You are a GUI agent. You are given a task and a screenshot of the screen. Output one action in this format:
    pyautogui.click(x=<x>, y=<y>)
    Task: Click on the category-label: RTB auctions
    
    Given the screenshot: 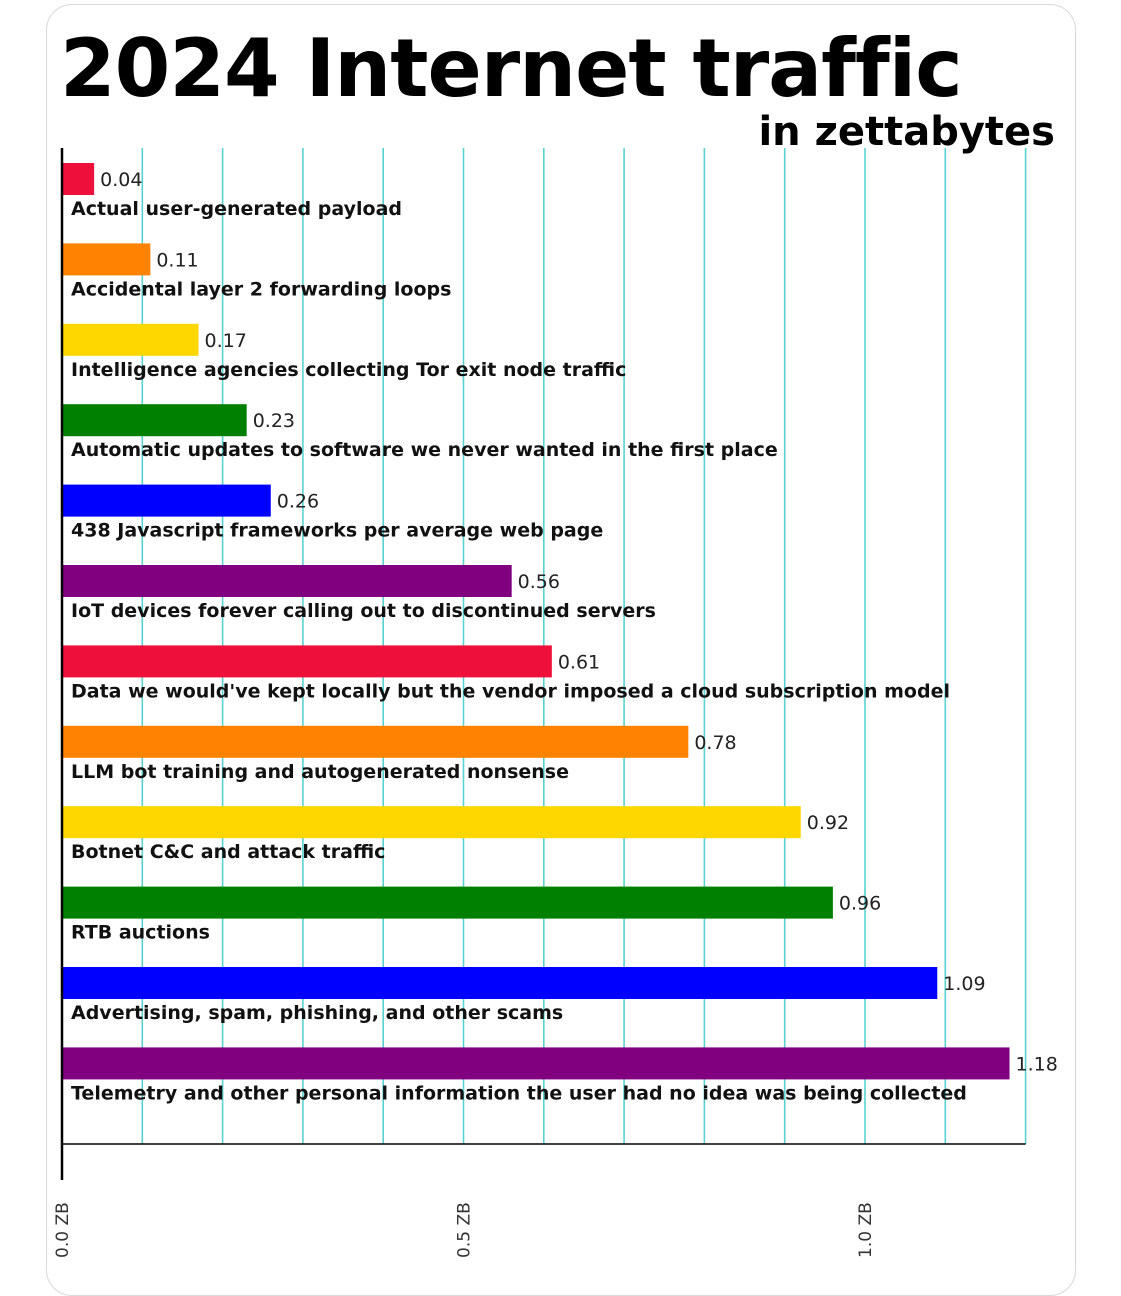 What is the action you would take?
    pyautogui.click(x=140, y=933)
    